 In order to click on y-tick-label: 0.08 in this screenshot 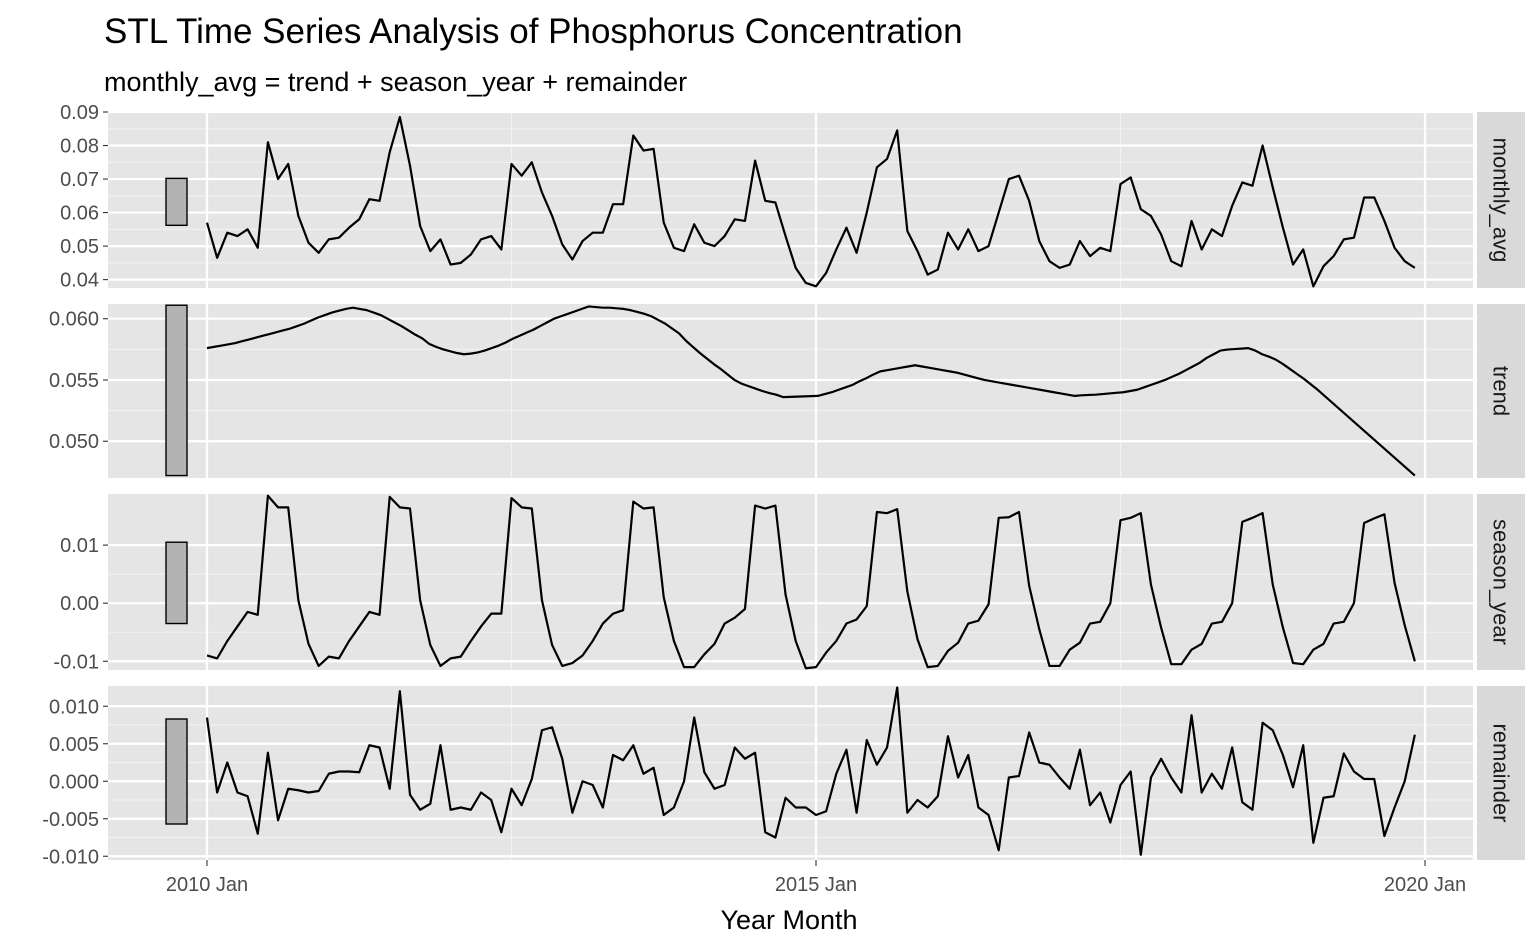, I will do `click(79, 147)`.